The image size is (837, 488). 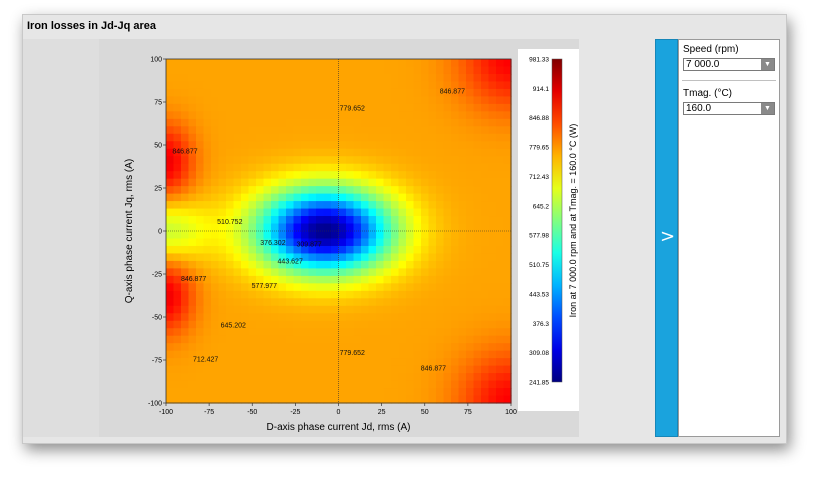 I want to click on y-tick-label: 100, so click(x=156, y=60).